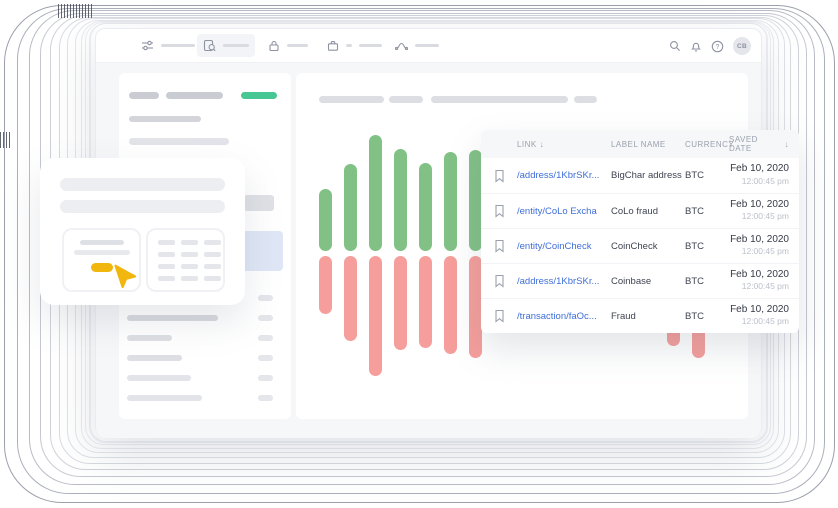 This screenshot has height=508, width=838. What do you see at coordinates (102, 267) in the screenshot?
I see `highlighted-action-pill` at bounding box center [102, 267].